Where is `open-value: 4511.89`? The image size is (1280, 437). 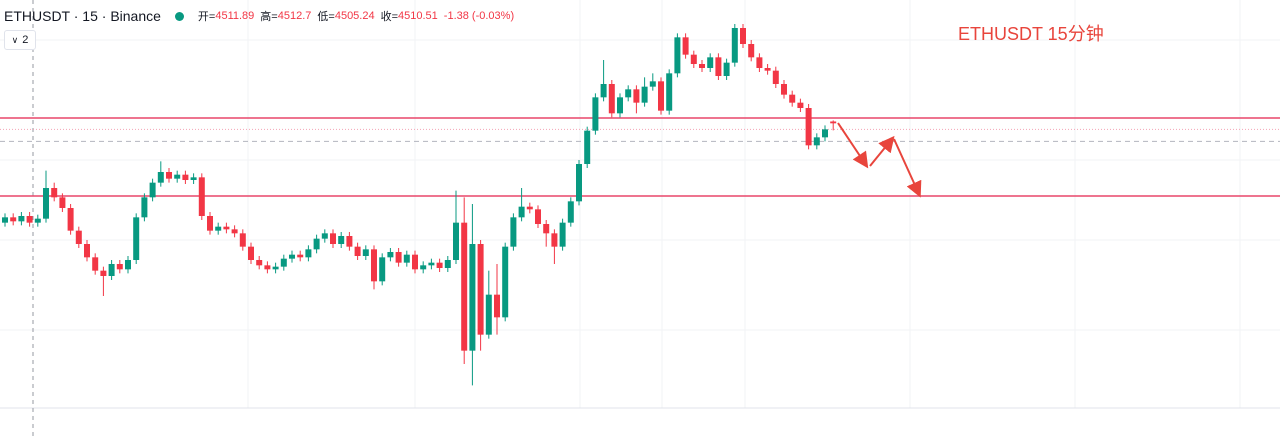 open-value: 4511.89 is located at coordinates (235, 16).